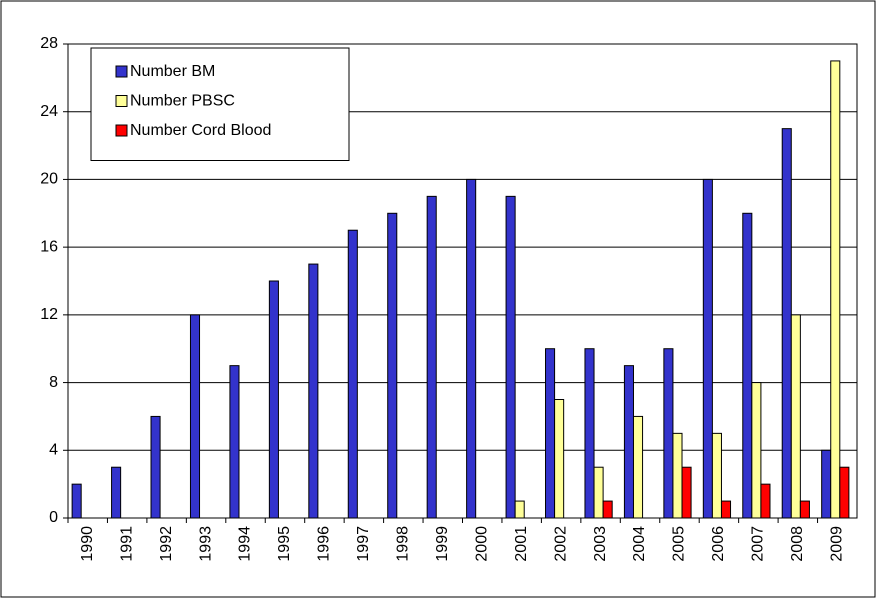  Describe the element at coordinates (49, 111) in the screenshot. I see `y-tick-label: 24` at that location.